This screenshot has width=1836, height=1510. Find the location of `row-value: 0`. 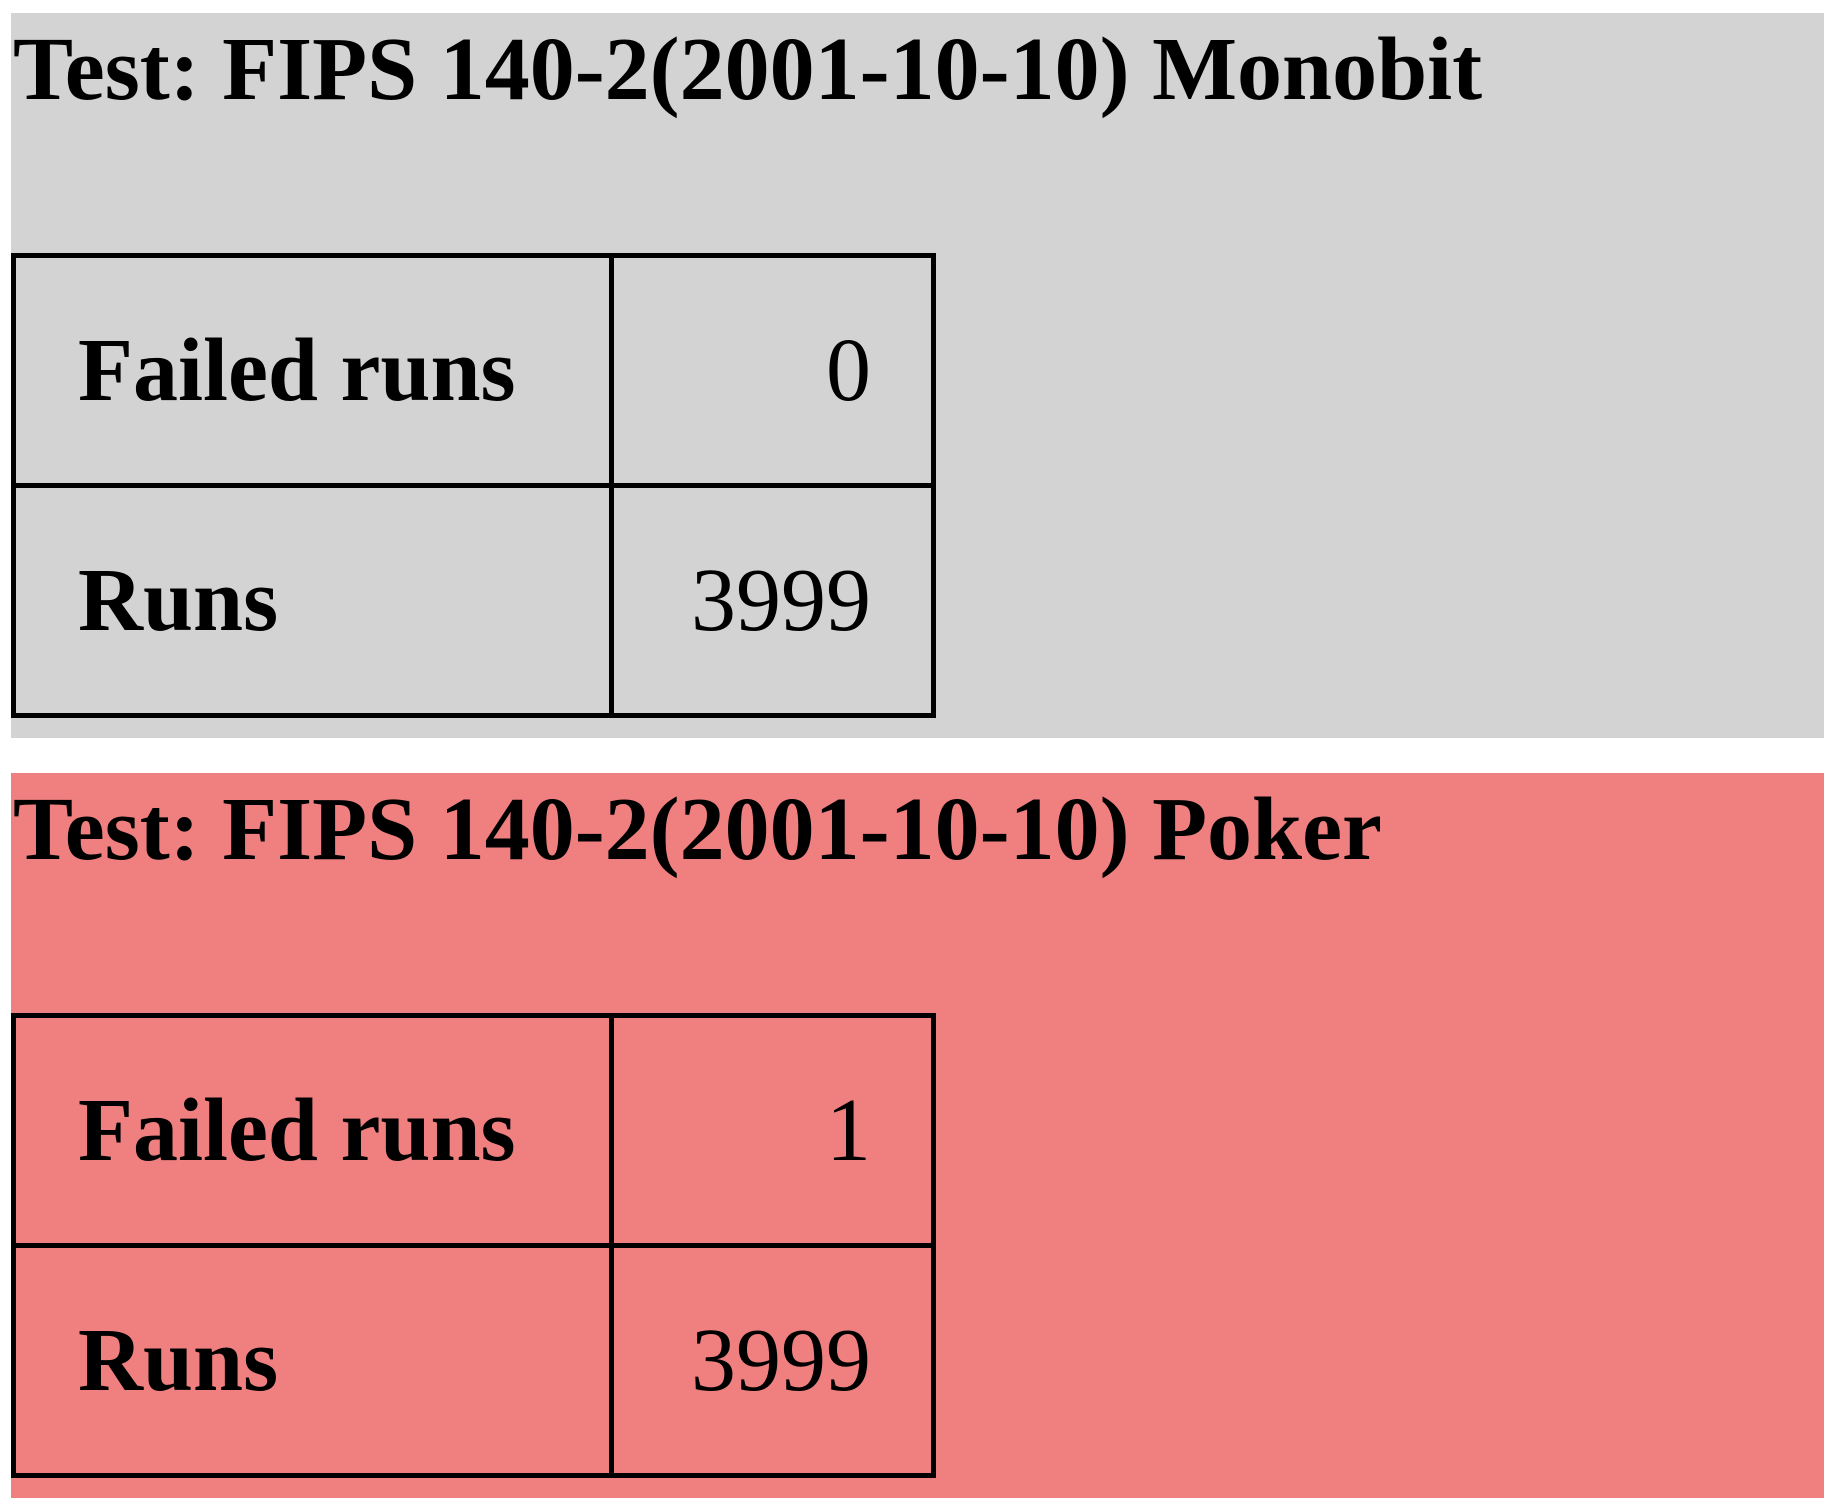

row-value: 0 is located at coordinates (772, 370).